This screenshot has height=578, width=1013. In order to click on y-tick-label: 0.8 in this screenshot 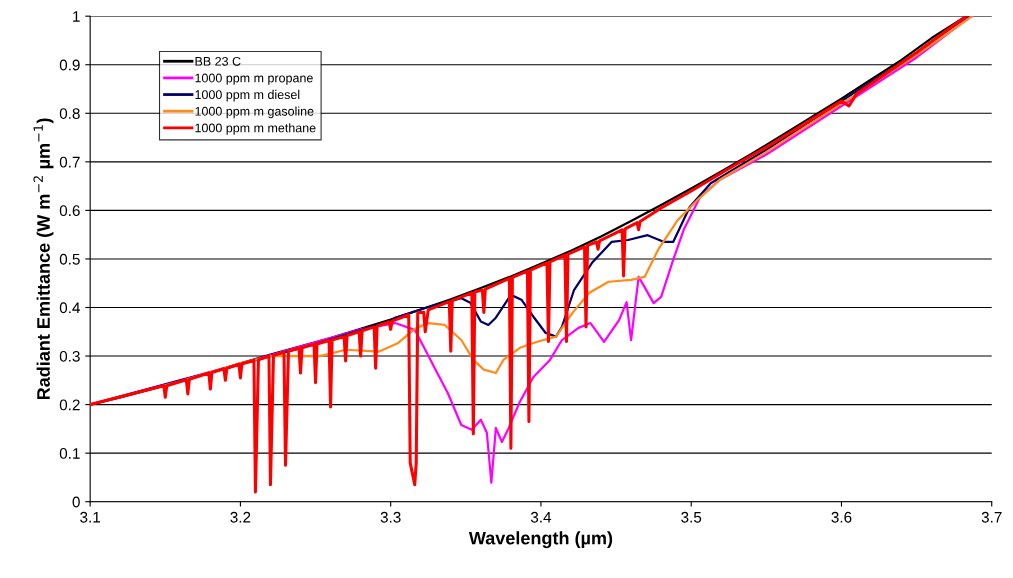, I will do `click(69, 113)`.